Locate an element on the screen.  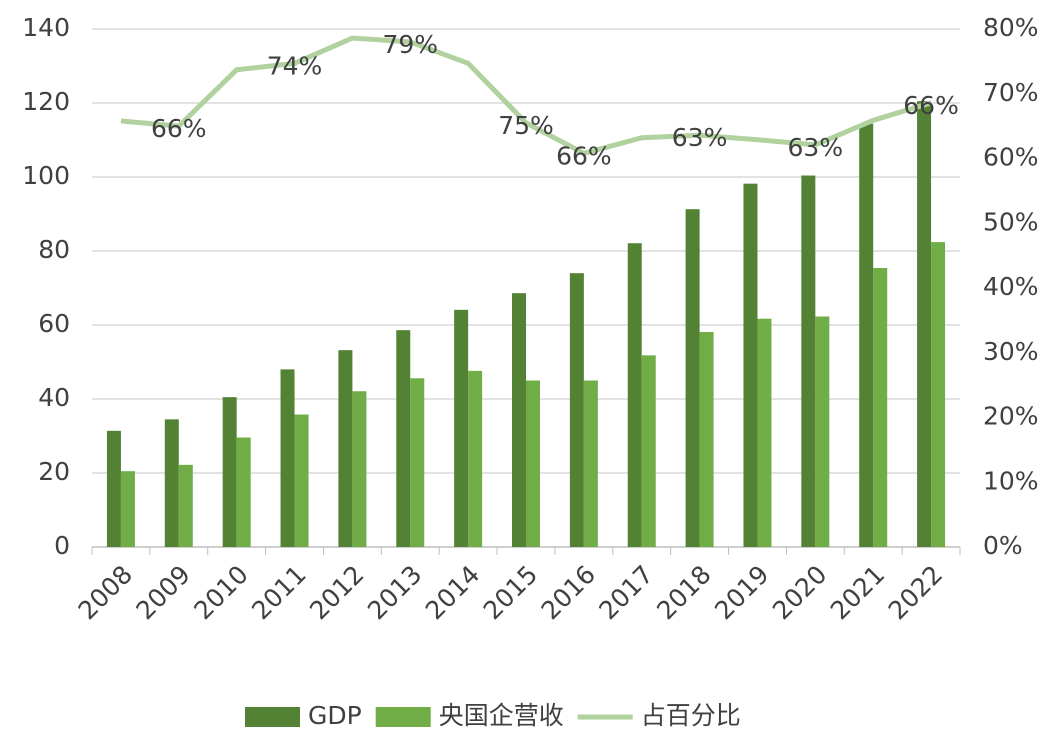
x-tick-label: 2013 is located at coordinates (394, 592).